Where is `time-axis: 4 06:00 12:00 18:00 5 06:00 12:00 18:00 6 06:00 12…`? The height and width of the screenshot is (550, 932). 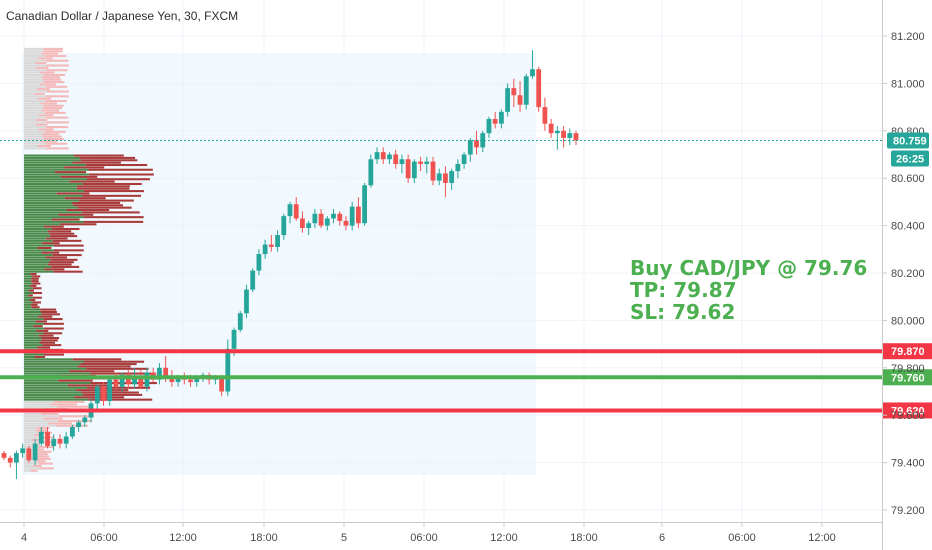
time-axis: 4 06:00 12:00 18:00 5 06:00 12:00 18:00 6 06:00 12… is located at coordinates (428, 533).